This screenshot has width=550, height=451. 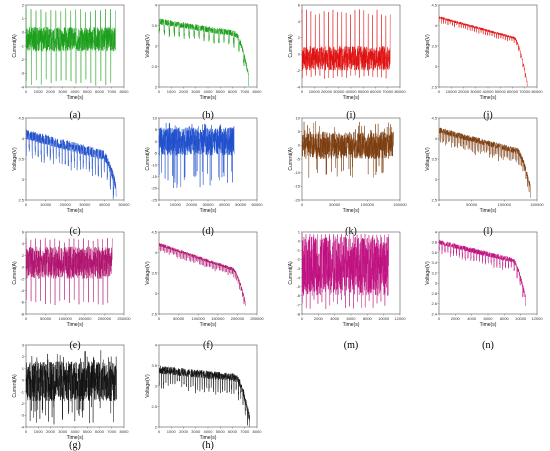 What do you see at coordinates (75, 115) in the screenshot?
I see `panel-caption: (a)` at bounding box center [75, 115].